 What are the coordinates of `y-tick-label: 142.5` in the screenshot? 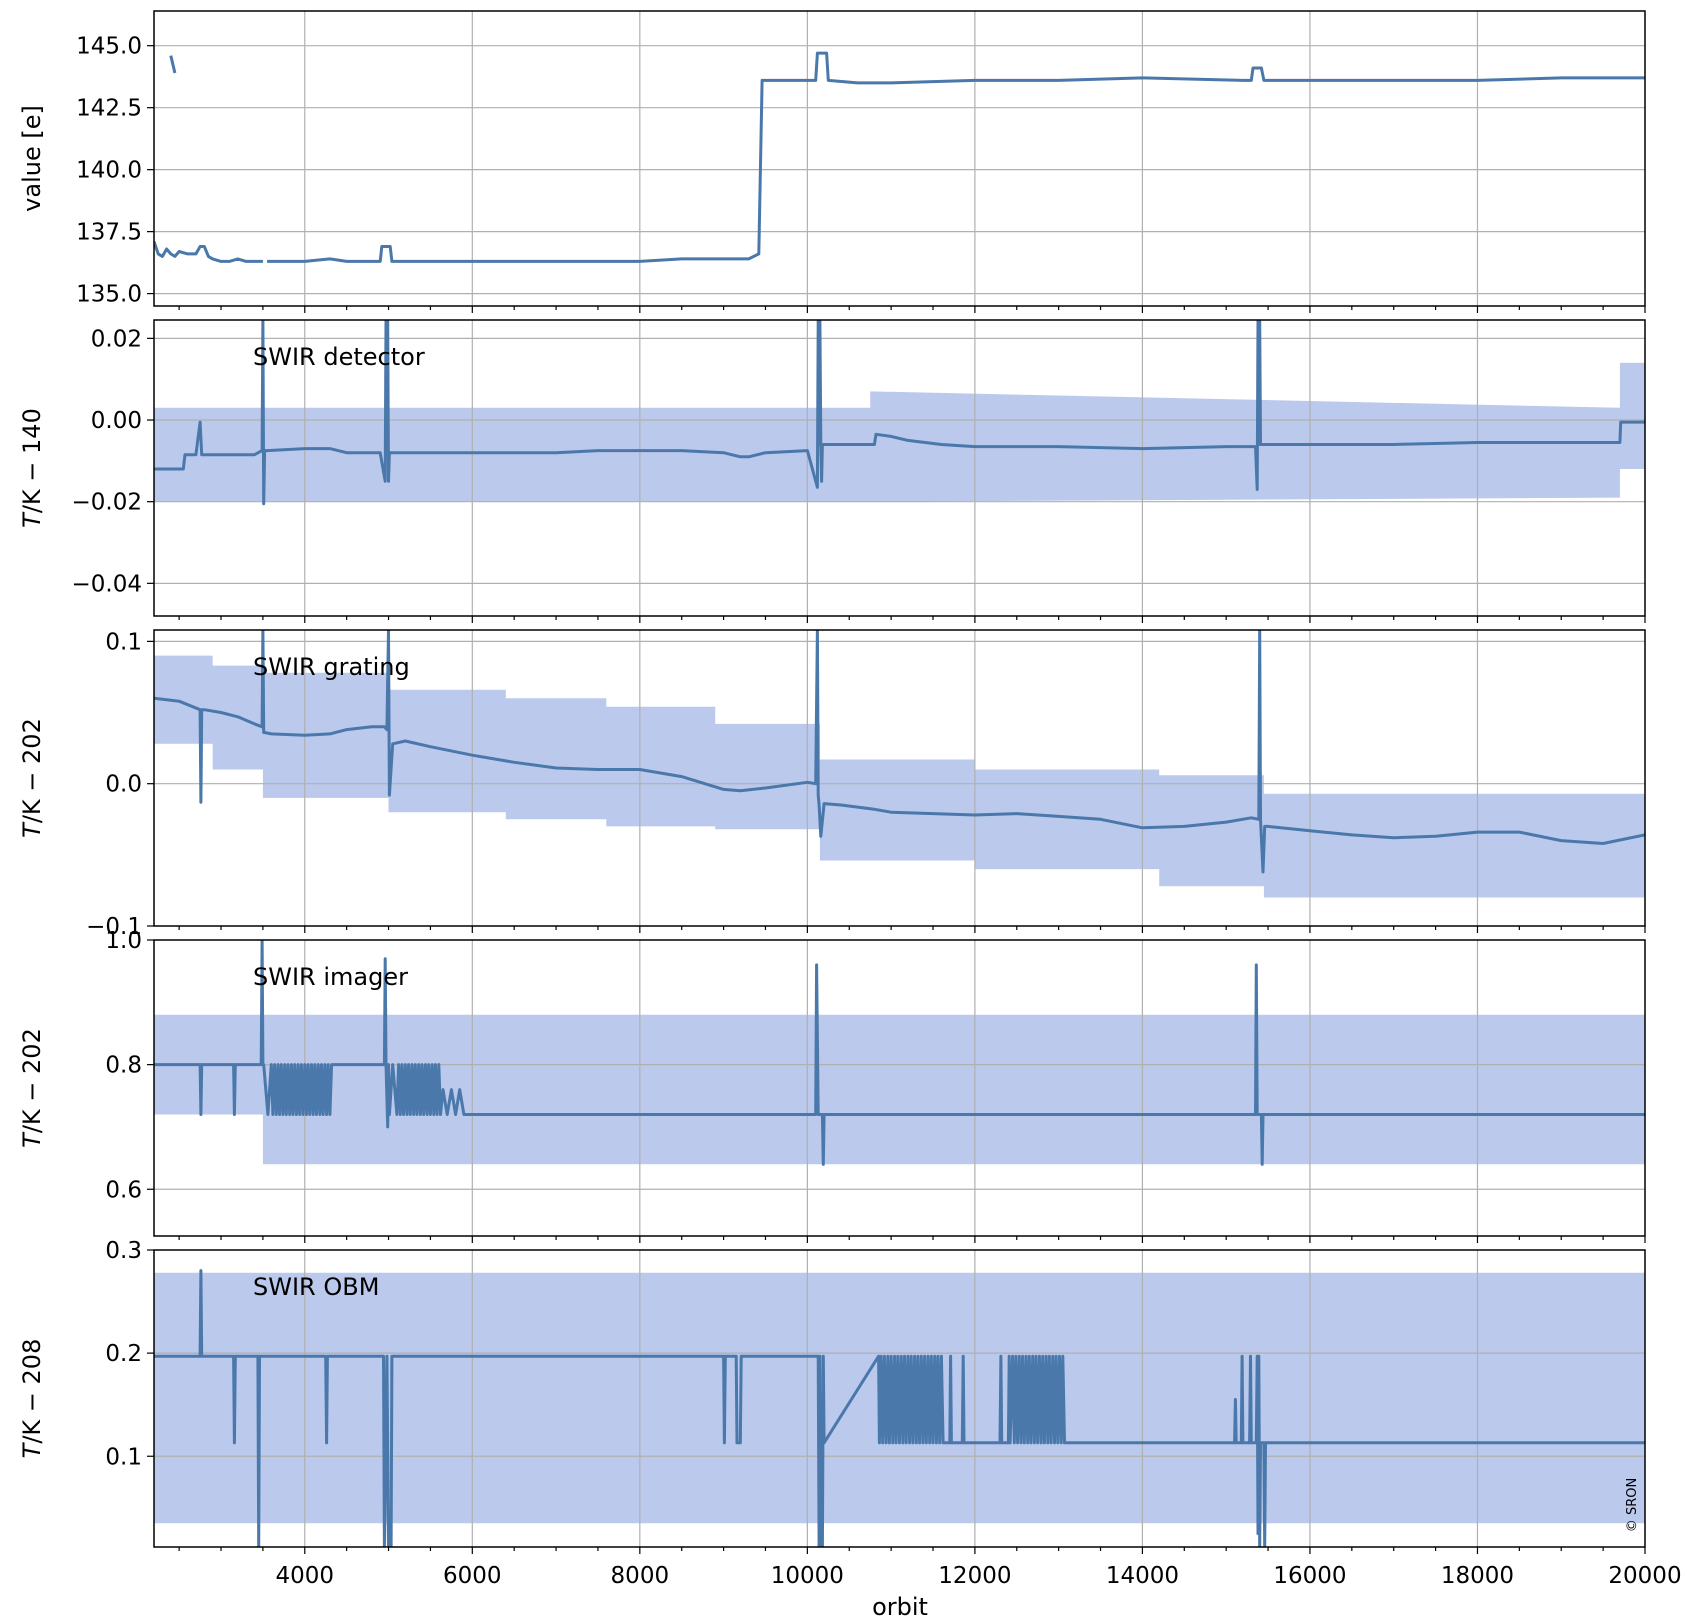 It's located at (109, 109).